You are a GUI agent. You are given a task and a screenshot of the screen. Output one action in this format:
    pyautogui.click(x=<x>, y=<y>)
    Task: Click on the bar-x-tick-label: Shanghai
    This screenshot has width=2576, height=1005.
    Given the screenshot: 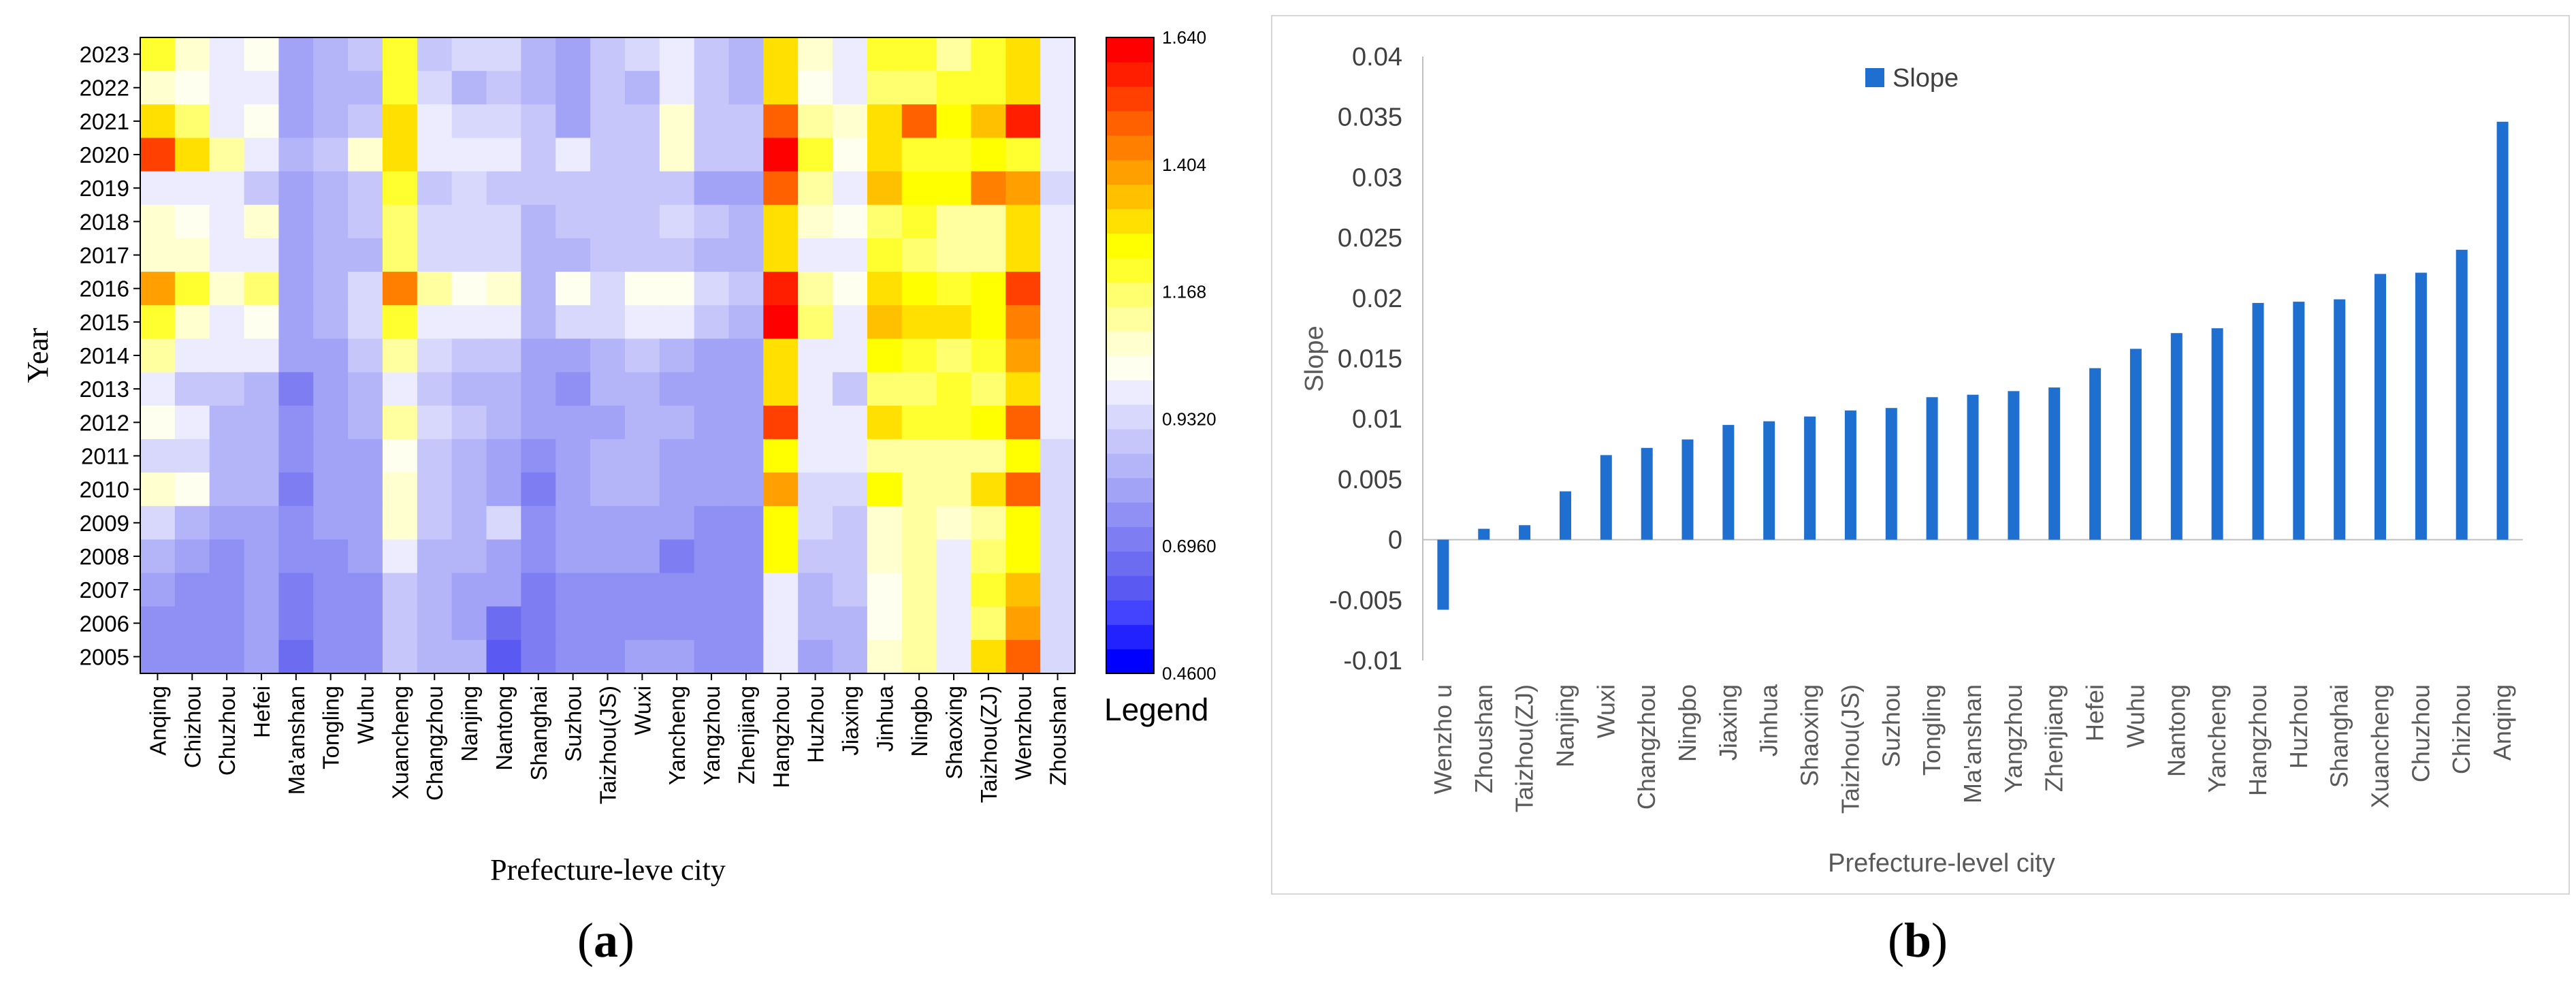 What is the action you would take?
    pyautogui.click(x=2339, y=736)
    